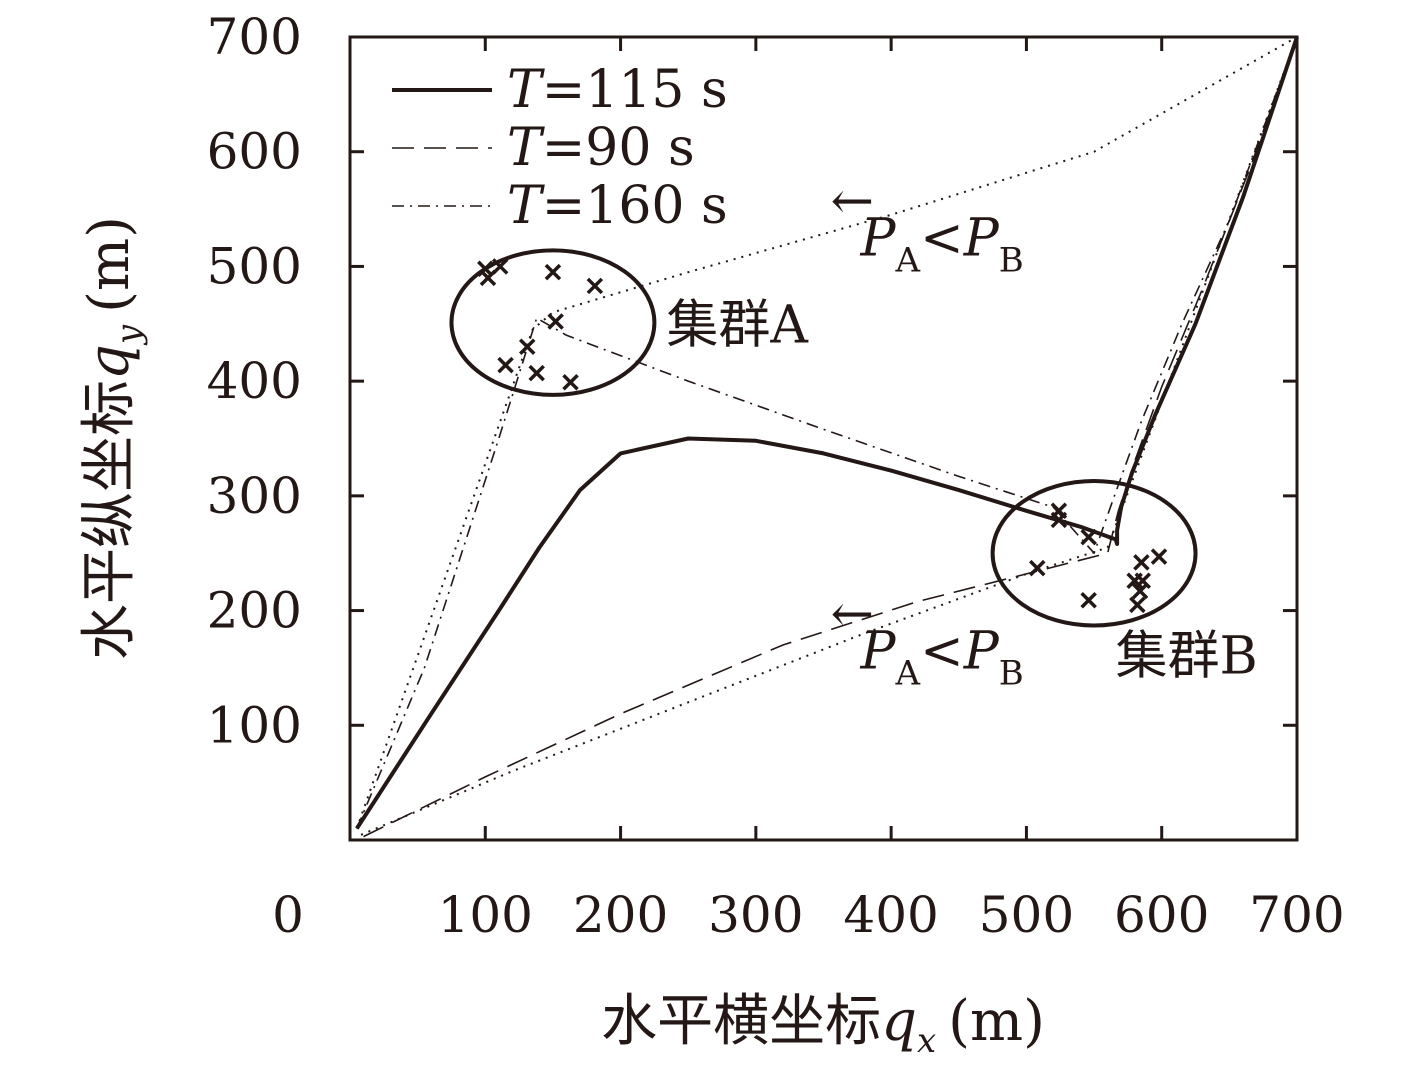 Image resolution: width=1417 pixels, height=1075 pixels. I want to click on legend: T=115 sT=90 sT=160 s, so click(560, 148).